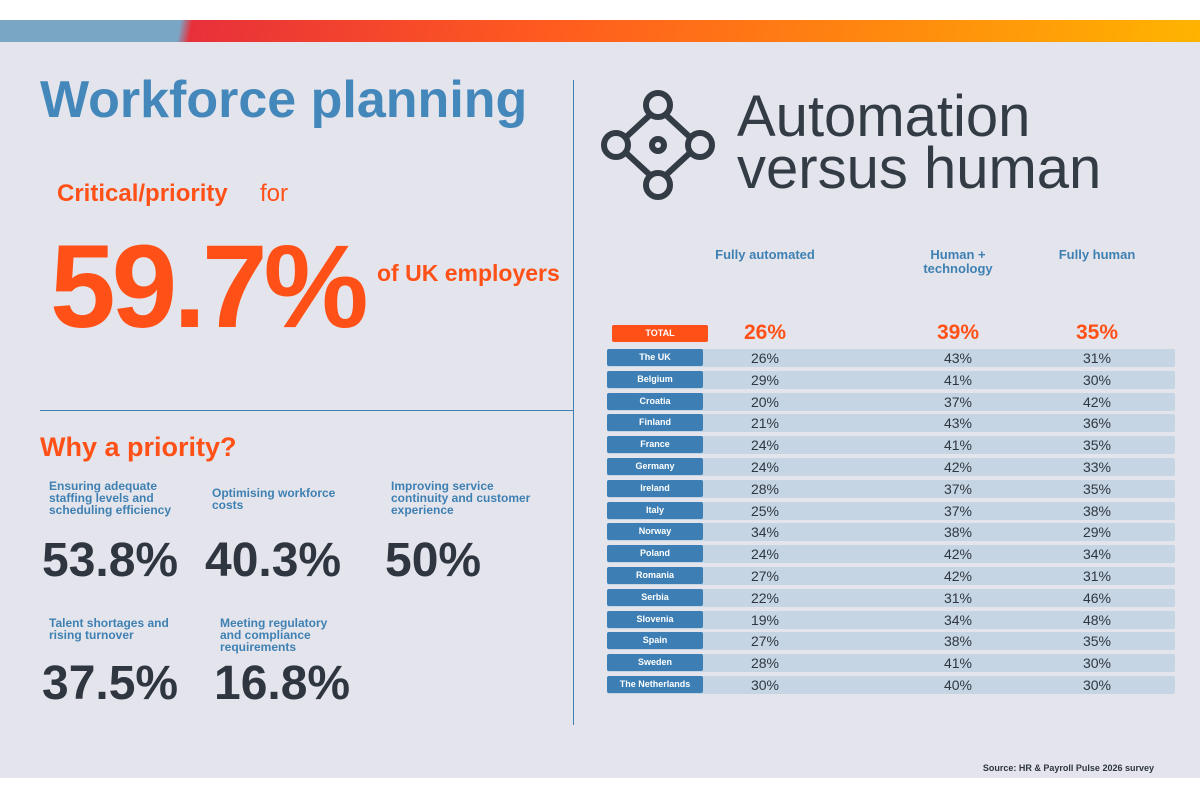 Image resolution: width=1200 pixels, height=800 pixels. Describe the element at coordinates (958, 261) in the screenshot. I see `column-header: Human + technology` at that location.